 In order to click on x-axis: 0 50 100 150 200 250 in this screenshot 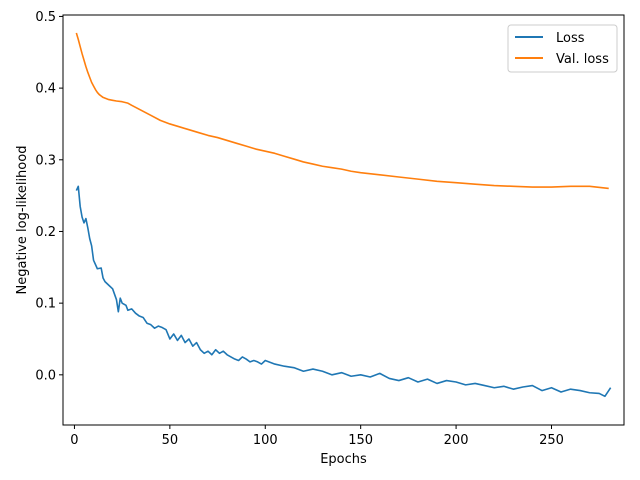, I will do `click(317, 436)`.